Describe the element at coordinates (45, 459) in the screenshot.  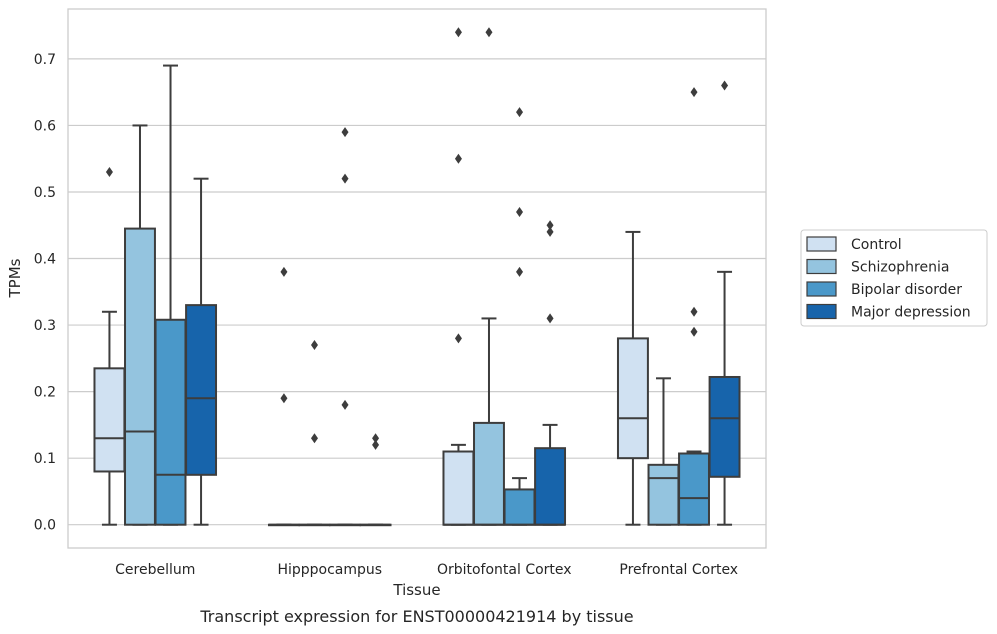
I see `y-tick-label: 0.1` at that location.